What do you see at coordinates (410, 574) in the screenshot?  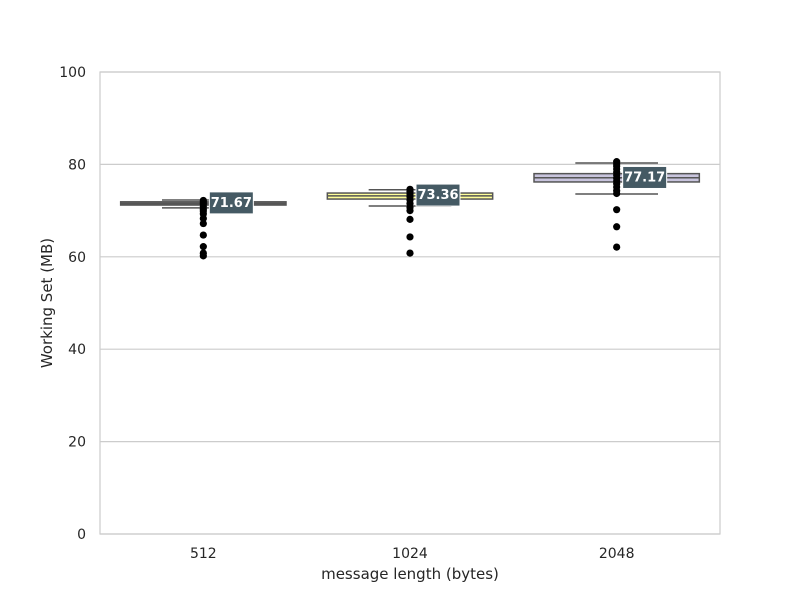 I see `x-axis-title: message length (bytes)` at bounding box center [410, 574].